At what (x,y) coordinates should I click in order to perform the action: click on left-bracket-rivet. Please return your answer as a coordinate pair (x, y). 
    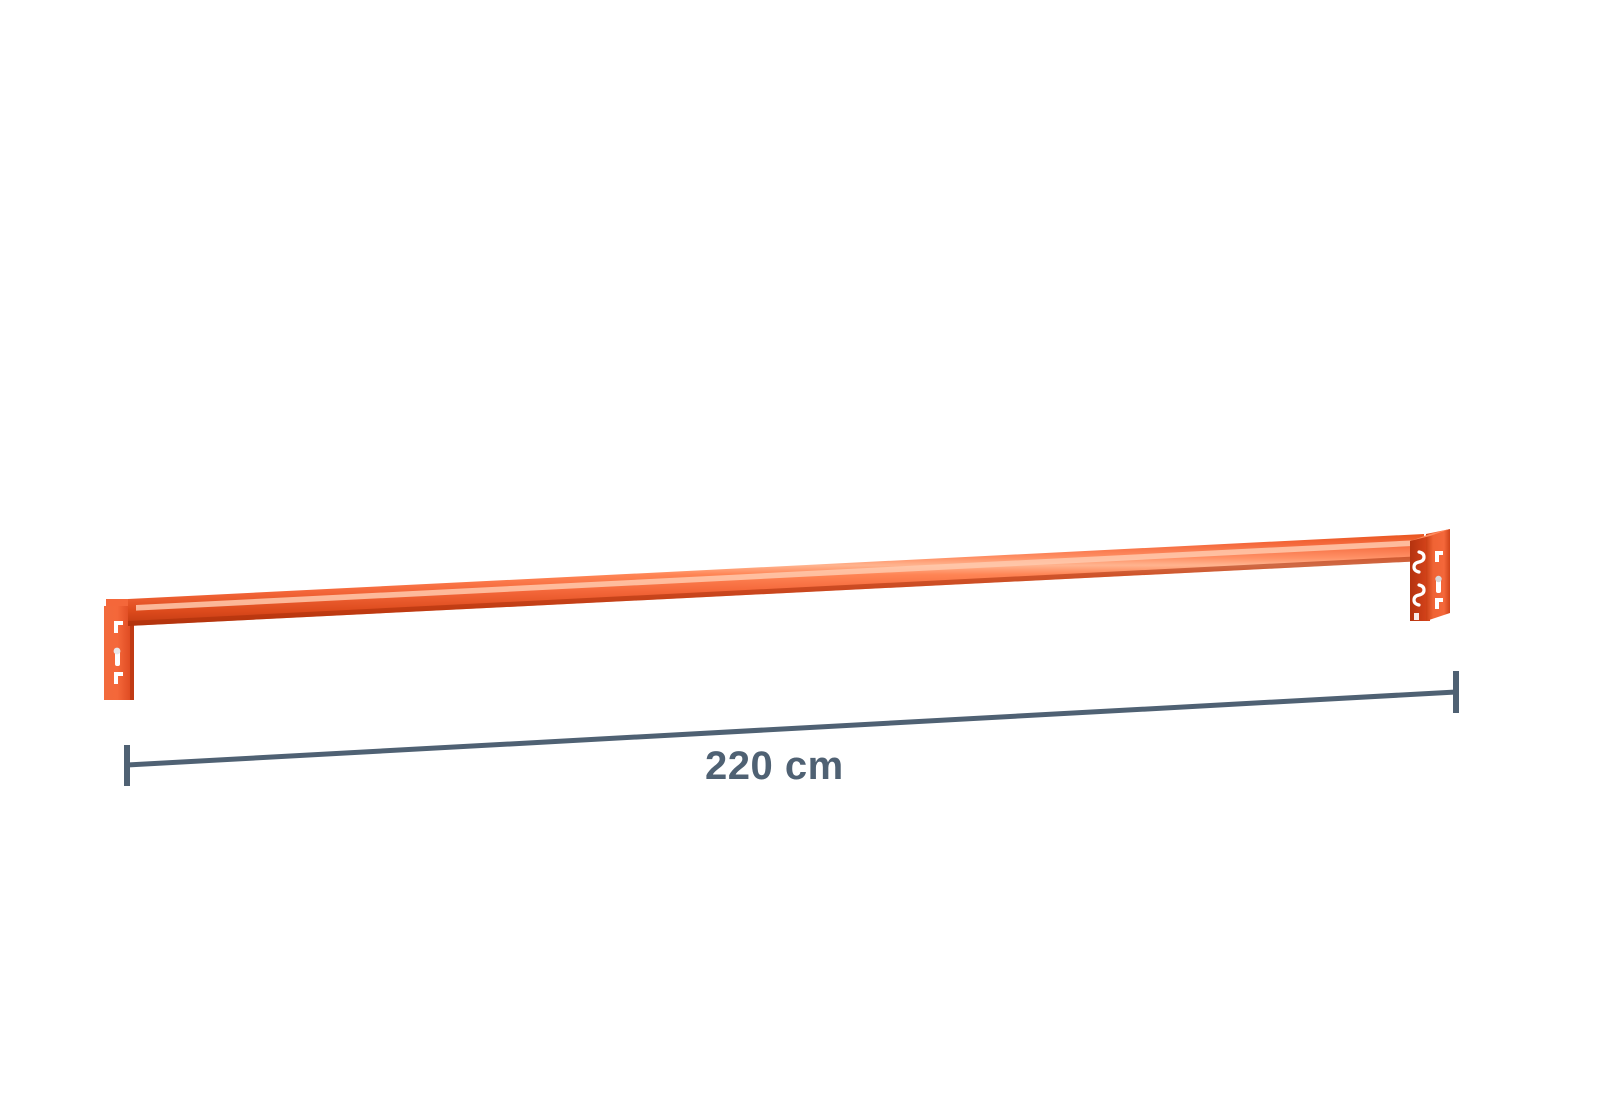
    Looking at the image, I should click on (117, 651).